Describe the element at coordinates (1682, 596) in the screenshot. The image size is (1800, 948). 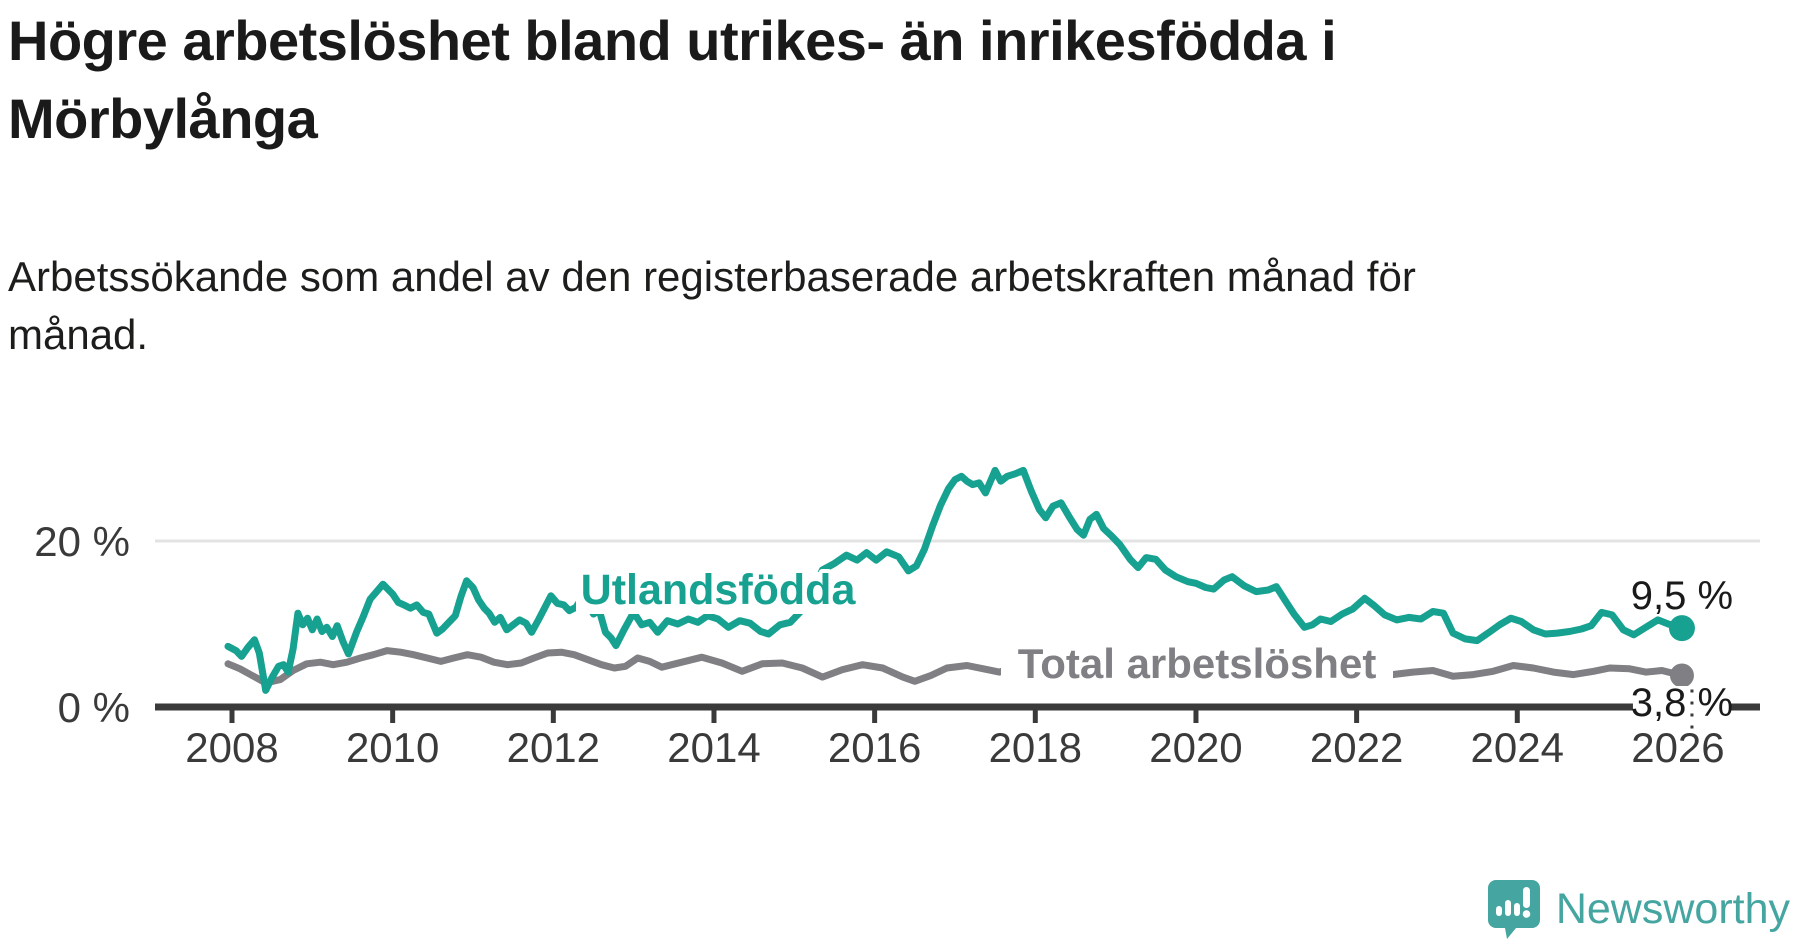
I see `end-value-label-utlandsfodda: 9,5 %` at that location.